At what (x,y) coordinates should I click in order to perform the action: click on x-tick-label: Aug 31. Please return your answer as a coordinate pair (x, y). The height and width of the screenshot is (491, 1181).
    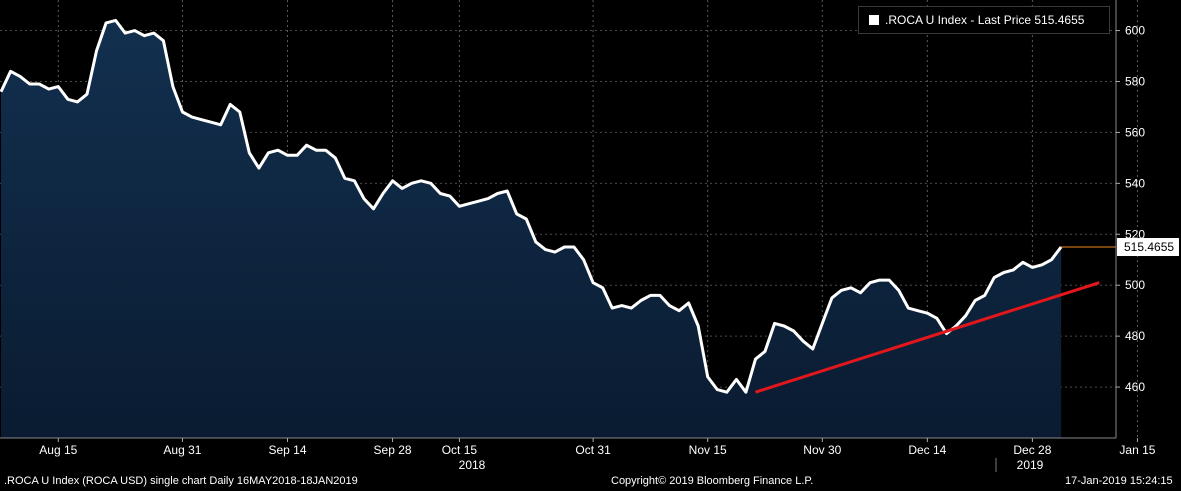
    Looking at the image, I should click on (182, 450).